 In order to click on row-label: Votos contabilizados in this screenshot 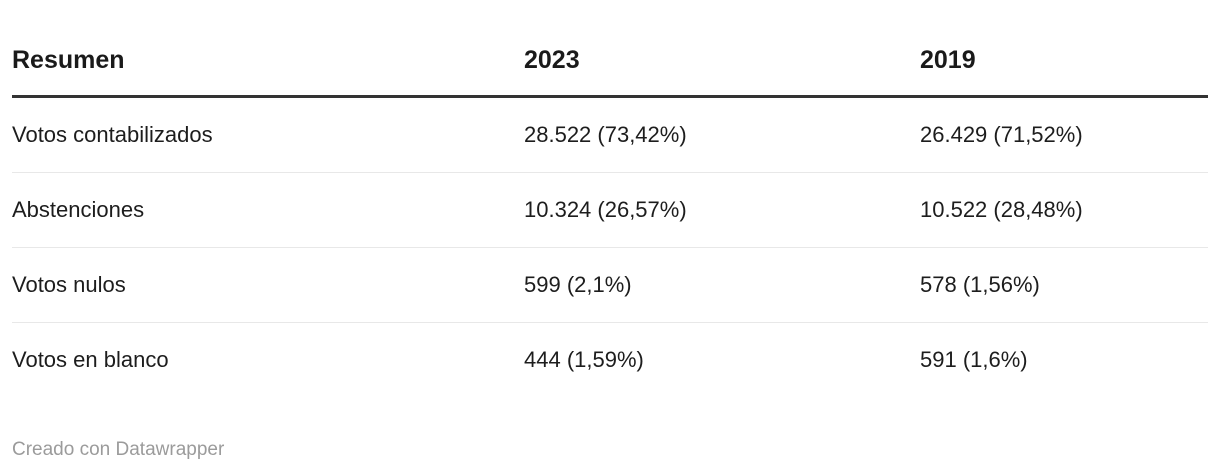, I will do `click(268, 134)`.